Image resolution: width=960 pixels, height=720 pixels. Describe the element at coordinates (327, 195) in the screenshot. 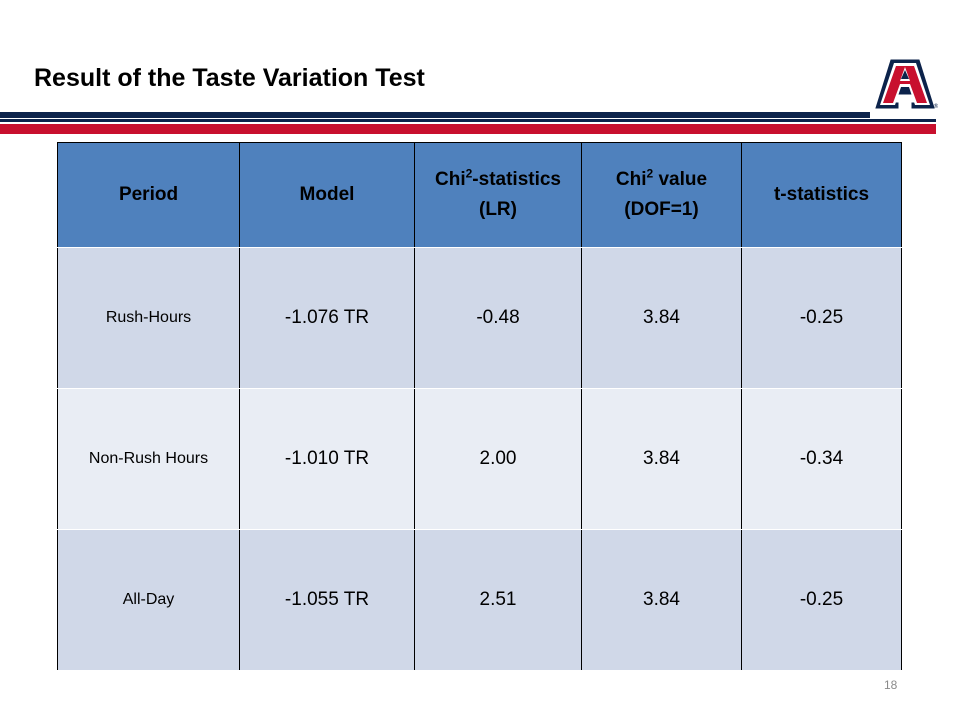

I see `header-model: Model` at that location.